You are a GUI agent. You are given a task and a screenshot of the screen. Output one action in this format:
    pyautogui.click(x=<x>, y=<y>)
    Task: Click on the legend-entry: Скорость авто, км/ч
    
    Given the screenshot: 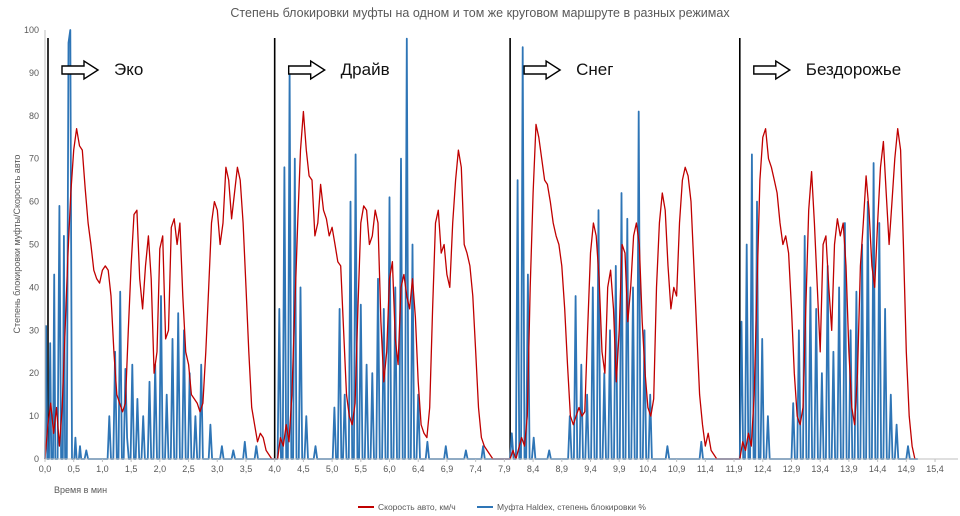 What is the action you would take?
    pyautogui.click(x=417, y=507)
    